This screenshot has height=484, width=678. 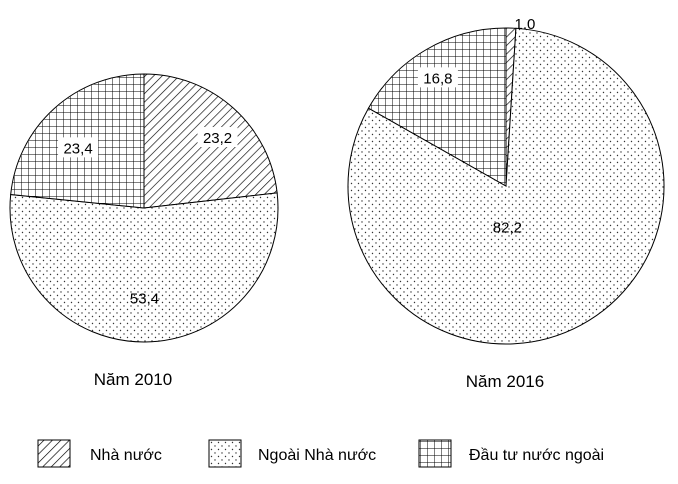 I want to click on legend-label-nha-nuoc: Nhà nước, so click(x=126, y=455).